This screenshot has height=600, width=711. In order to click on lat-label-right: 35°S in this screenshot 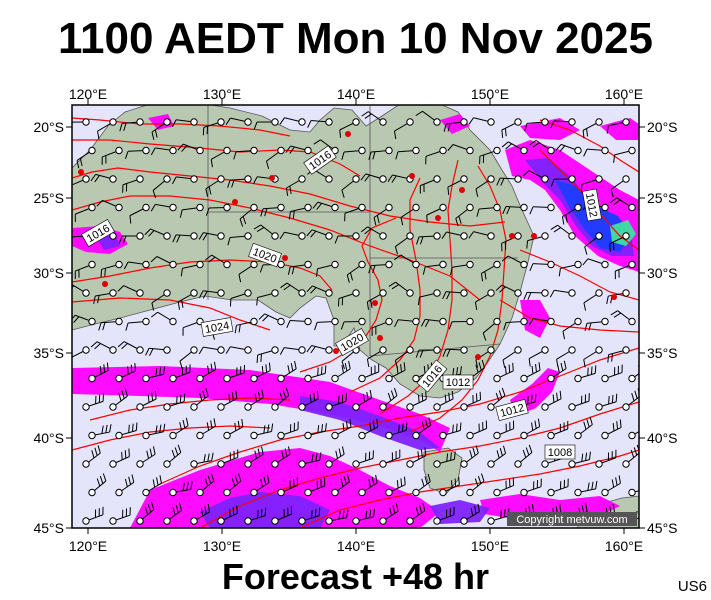, I will do `click(662, 353)`.